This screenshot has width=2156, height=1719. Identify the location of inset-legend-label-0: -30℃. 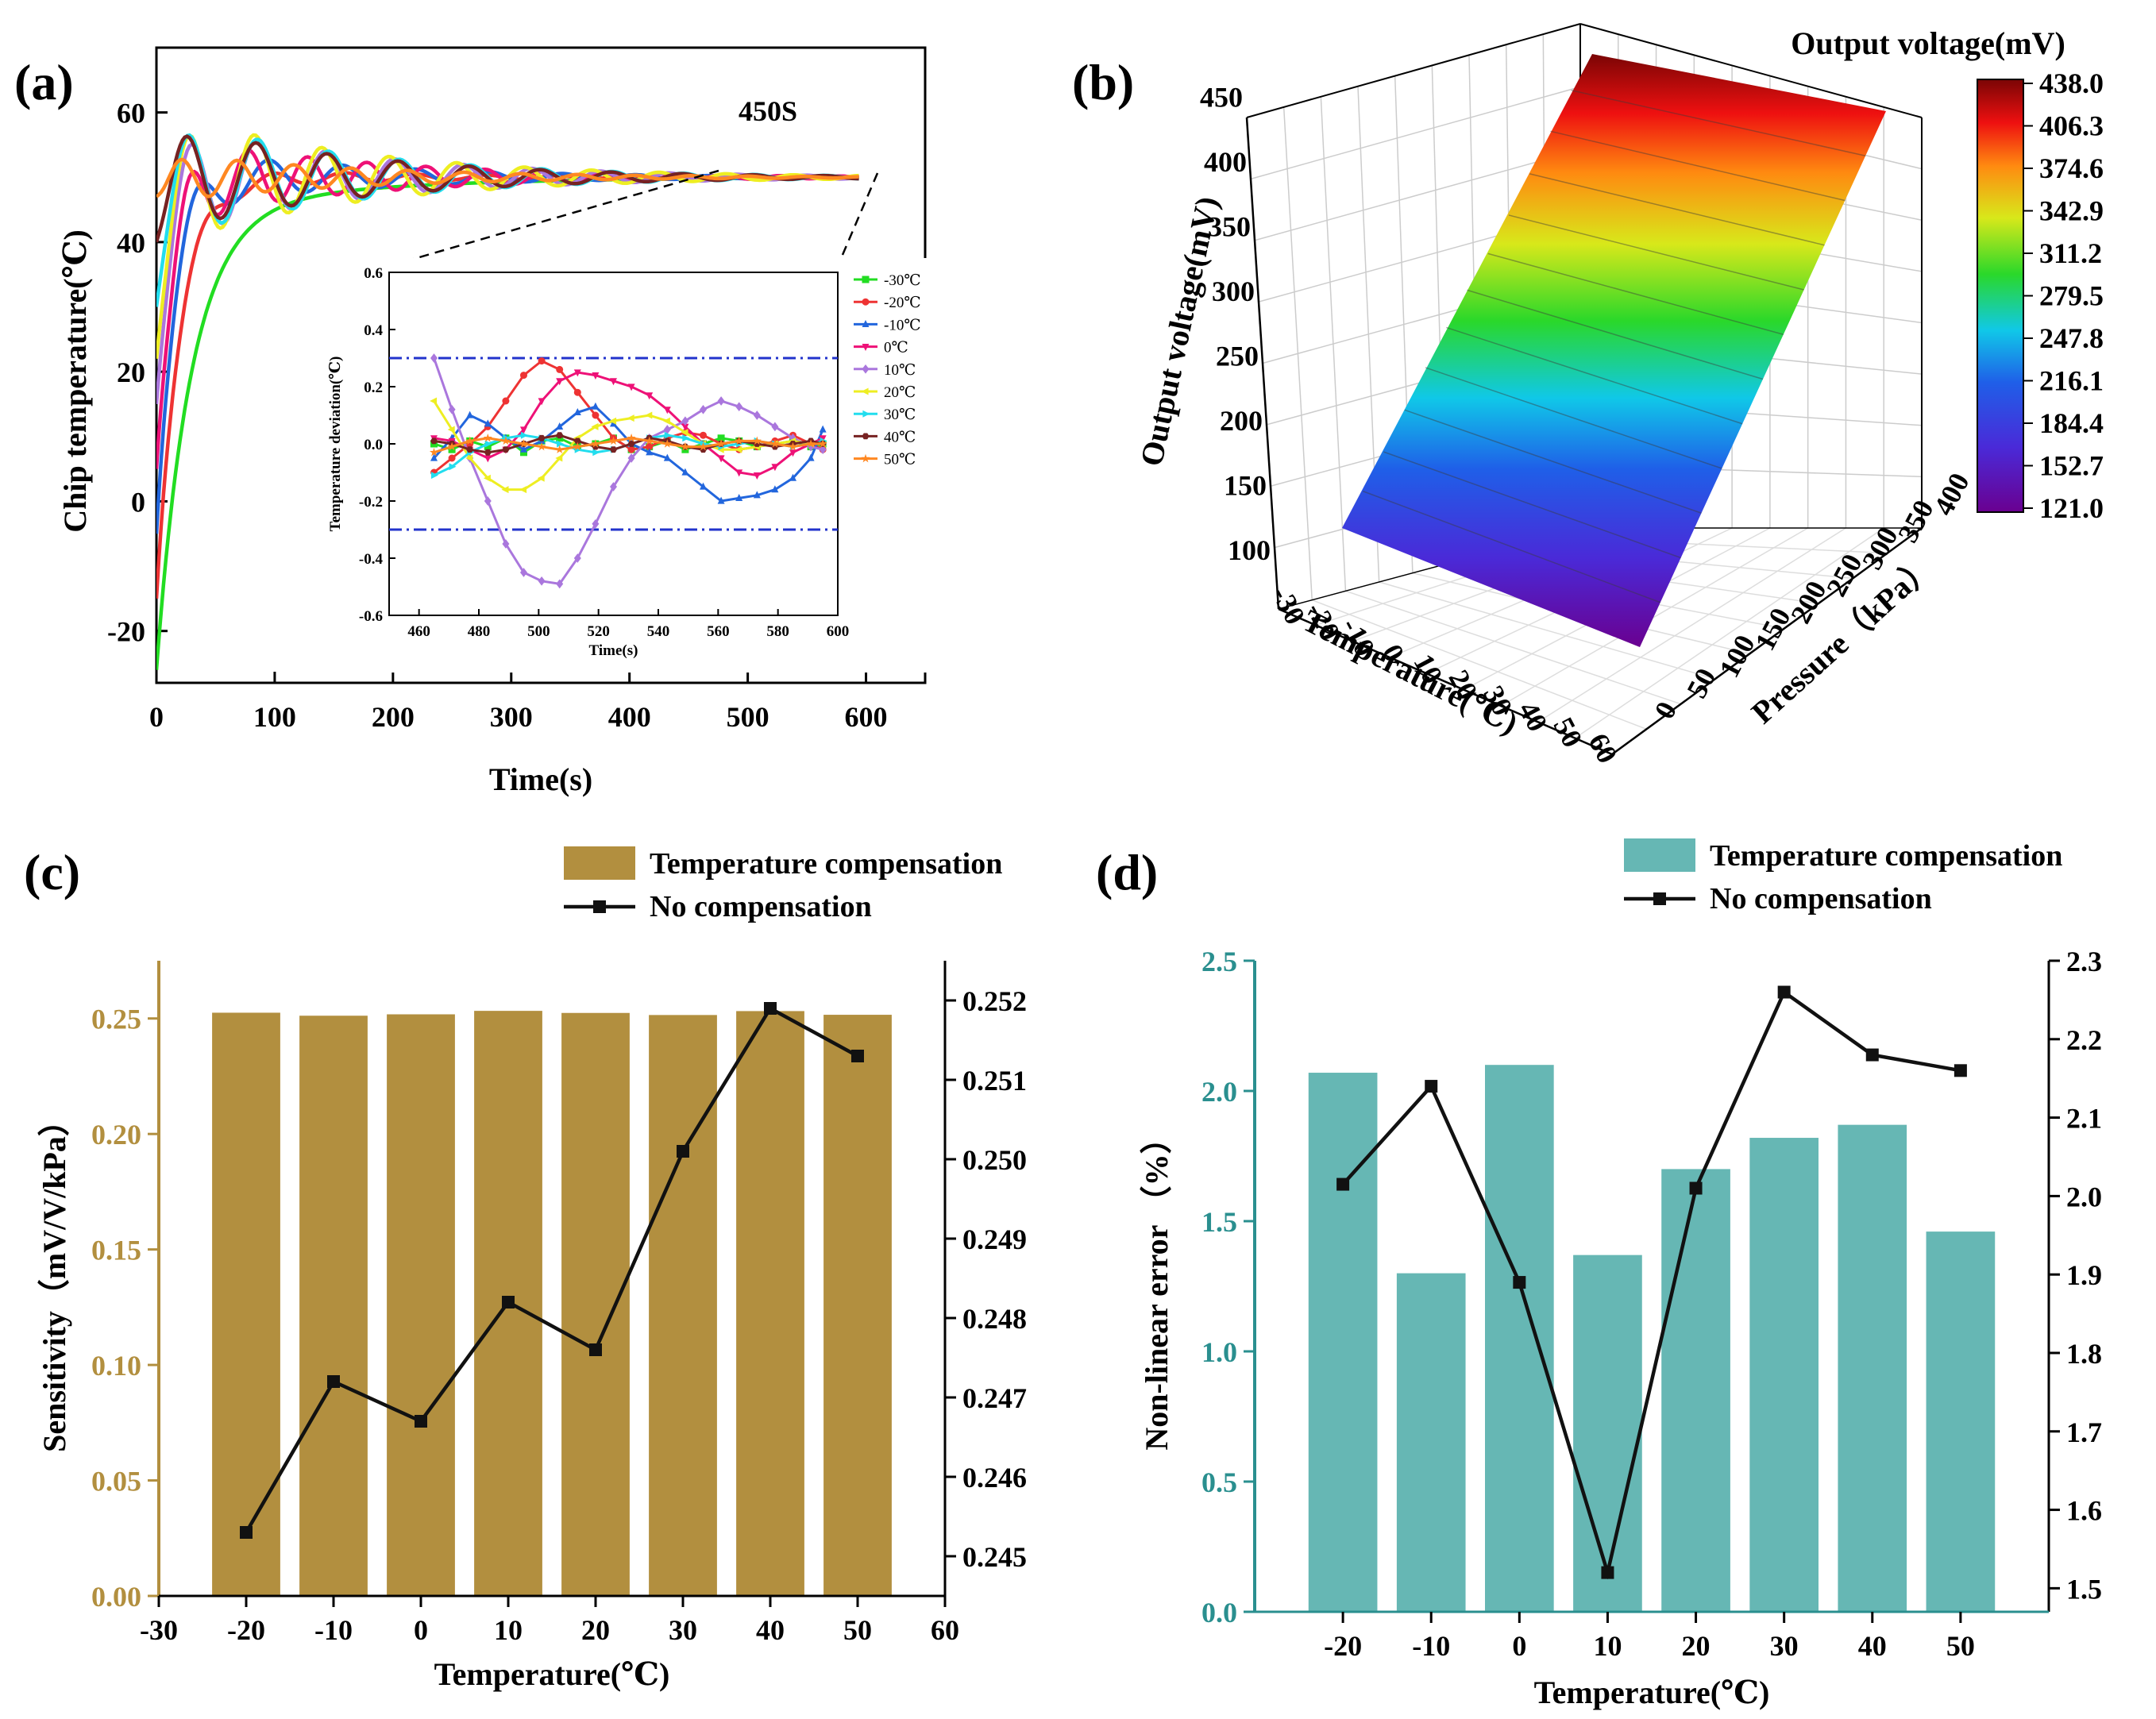
(903, 280).